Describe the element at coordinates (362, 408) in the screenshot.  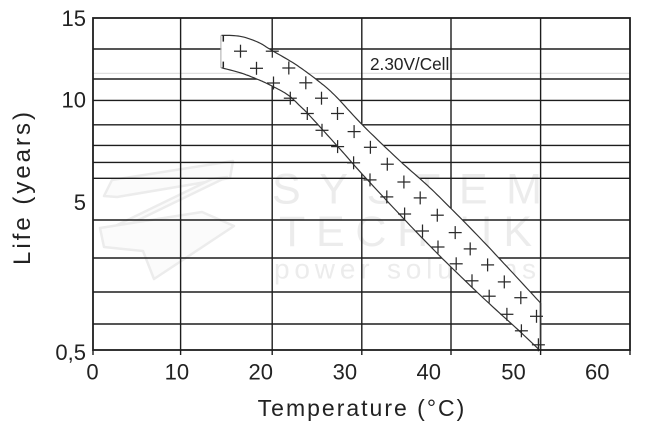
I see `svg-text: Temperature (°C)` at that location.